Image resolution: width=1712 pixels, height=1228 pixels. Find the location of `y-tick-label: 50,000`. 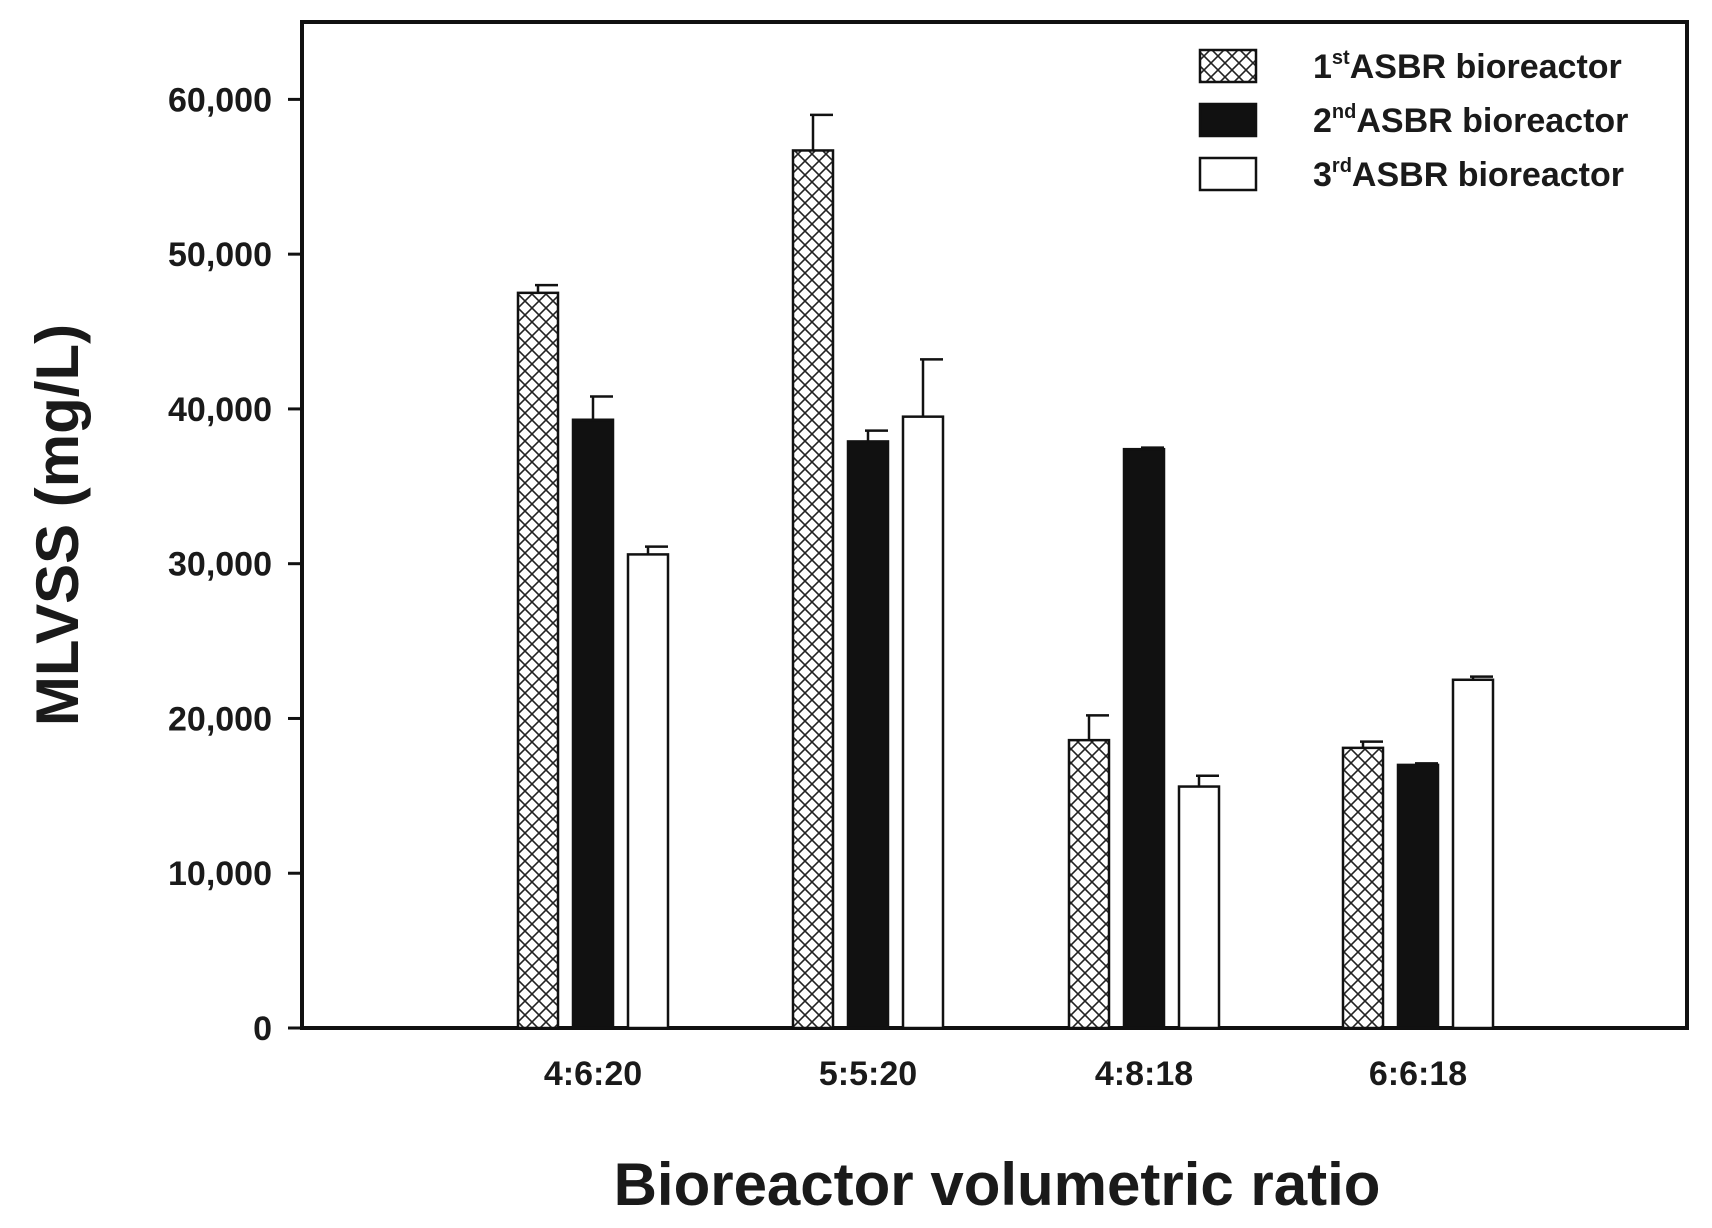

y-tick-label: 50,000 is located at coordinates (220, 255).